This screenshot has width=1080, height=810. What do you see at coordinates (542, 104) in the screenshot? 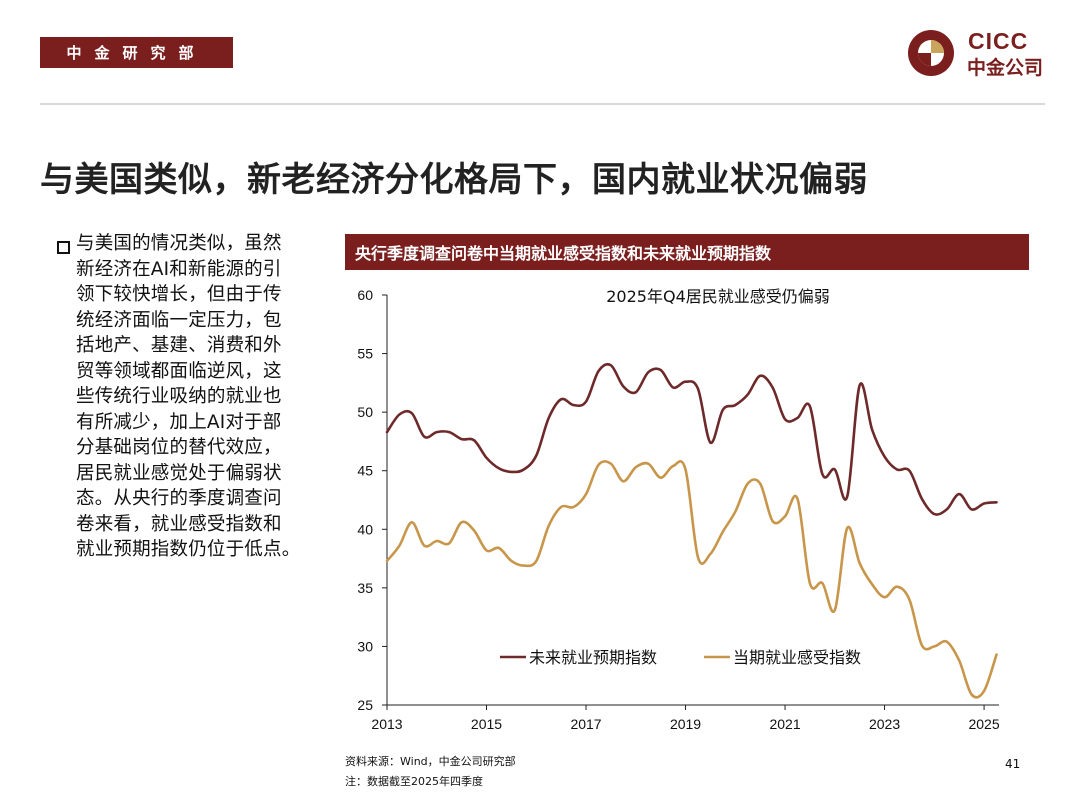
I see `header-divider` at bounding box center [542, 104].